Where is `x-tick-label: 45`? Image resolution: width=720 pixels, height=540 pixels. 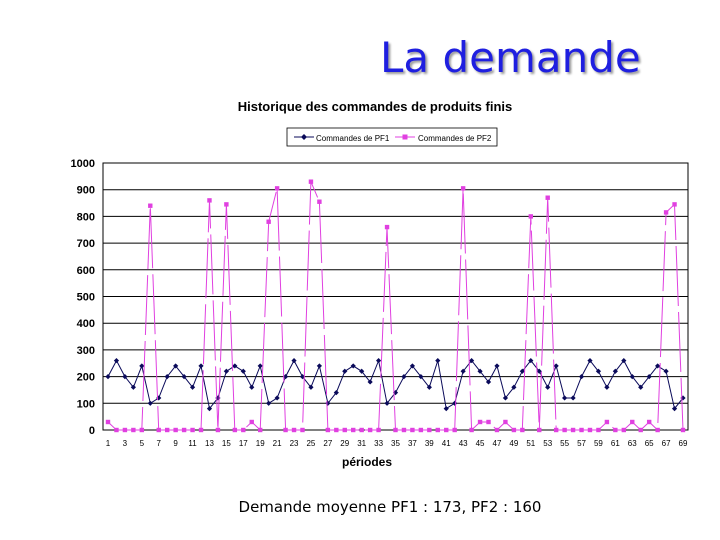
x-tick-label: 45 is located at coordinates (480, 443).